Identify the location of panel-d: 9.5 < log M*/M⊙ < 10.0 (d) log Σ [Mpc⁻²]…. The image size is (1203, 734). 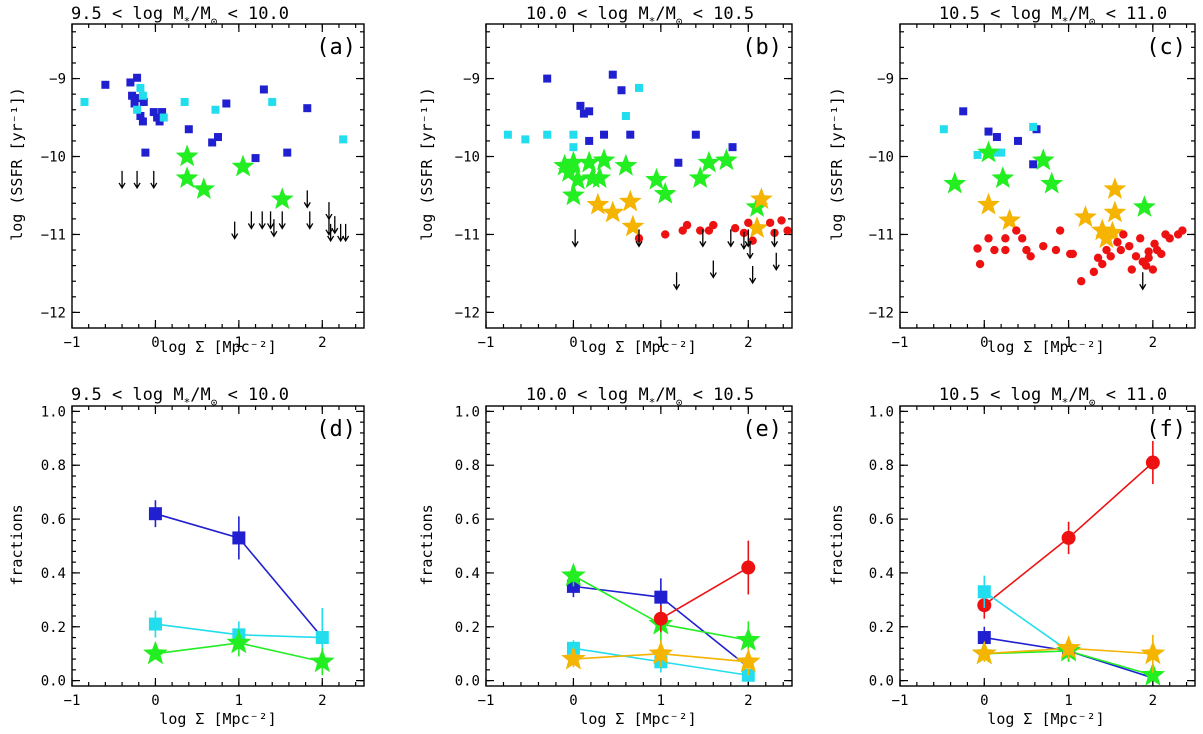
(186, 556).